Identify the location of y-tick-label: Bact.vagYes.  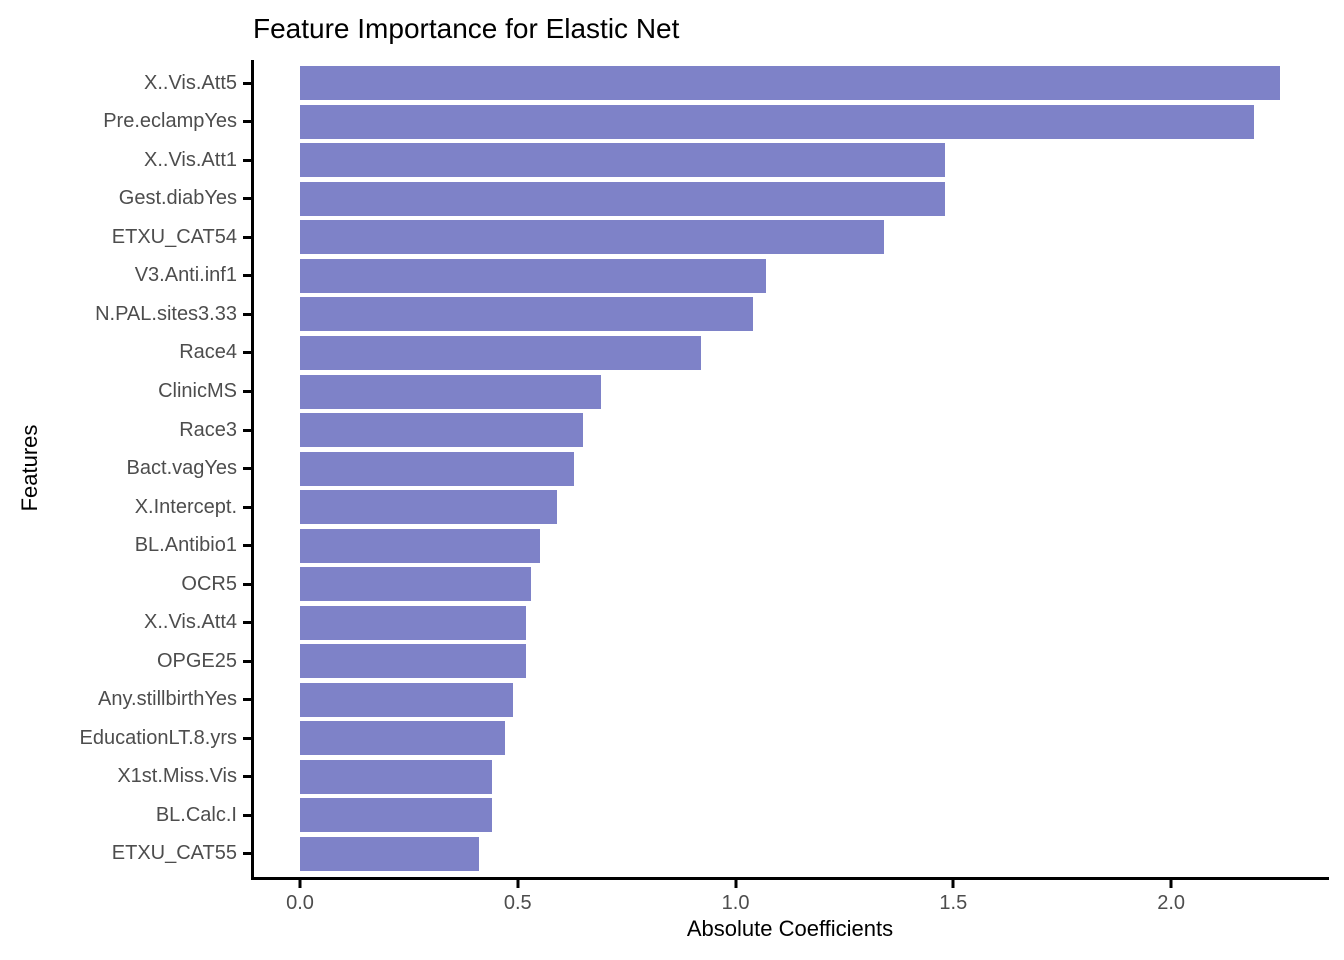
(181, 468).